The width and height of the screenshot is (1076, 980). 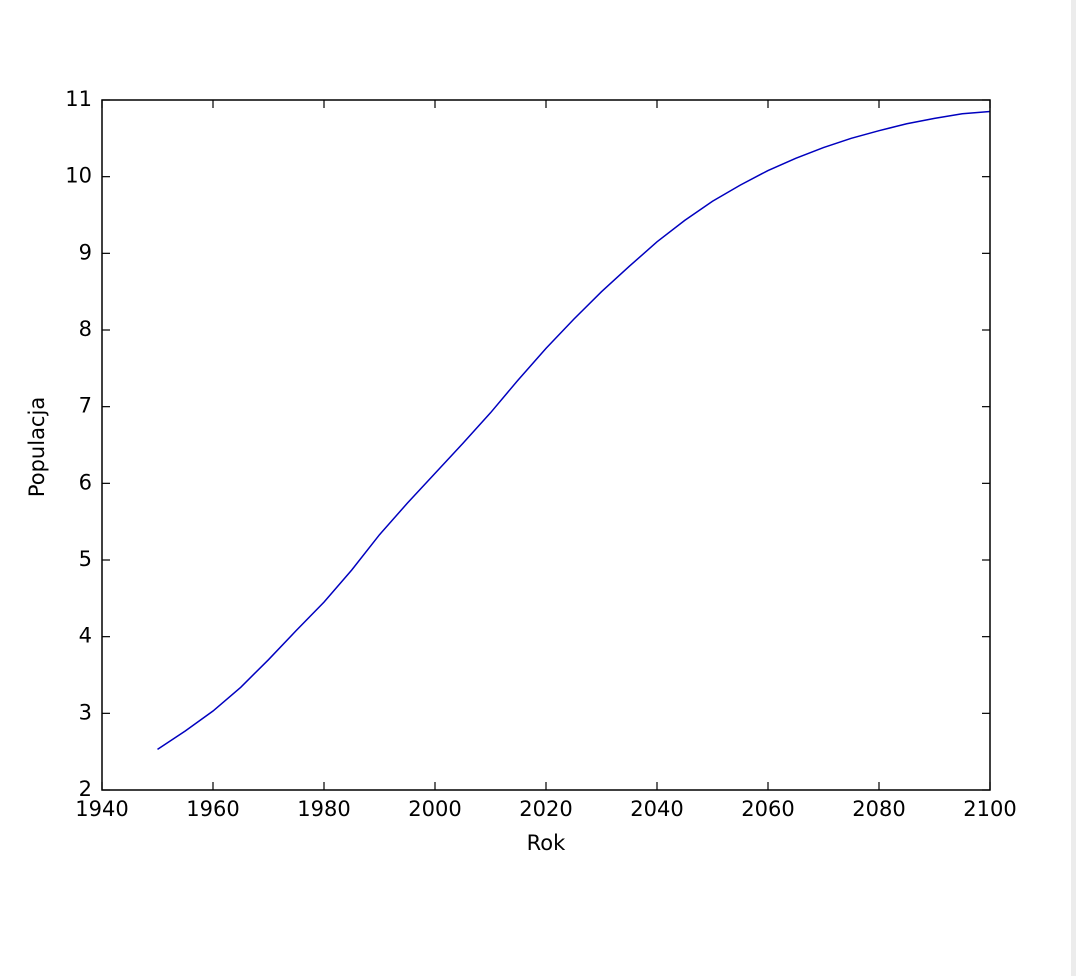 I want to click on y-tick-label: 5, so click(x=85, y=559).